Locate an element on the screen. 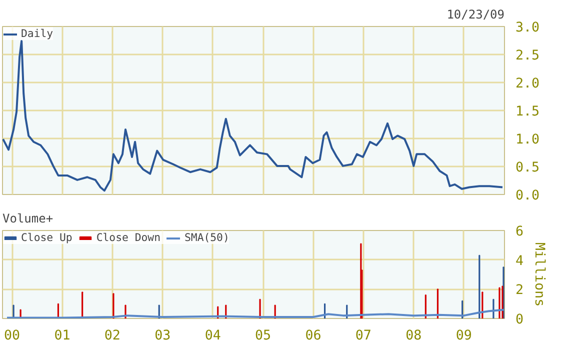 Image resolution: width=576 pixels, height=345 pixels. y-tick-label: 1.0 is located at coordinates (528, 140).